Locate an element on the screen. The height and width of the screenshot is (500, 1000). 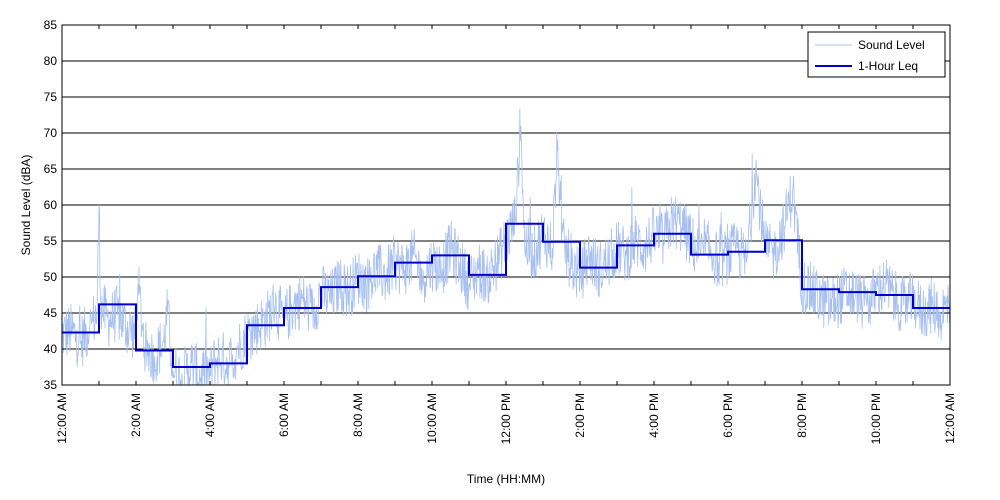
x-tick-label: 2:00 AM is located at coordinates (136, 415).